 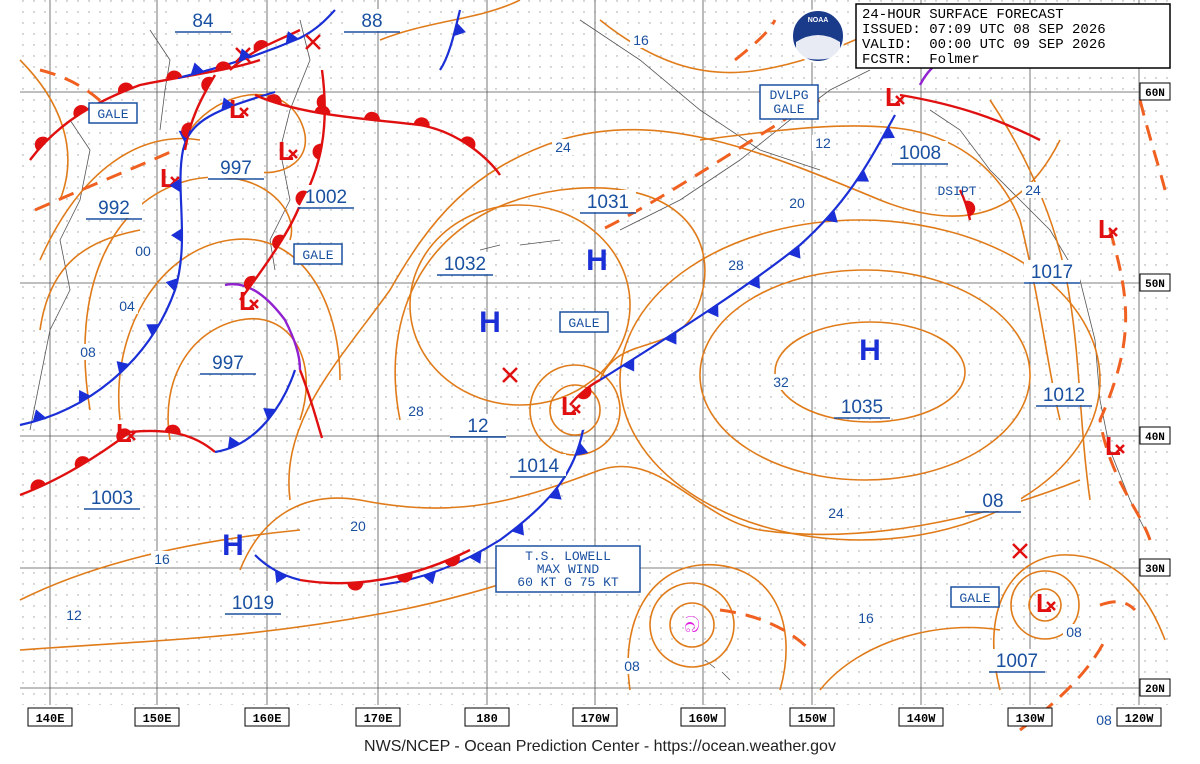 What do you see at coordinates (862, 407) in the screenshot?
I see `pressure-label: 1035` at bounding box center [862, 407].